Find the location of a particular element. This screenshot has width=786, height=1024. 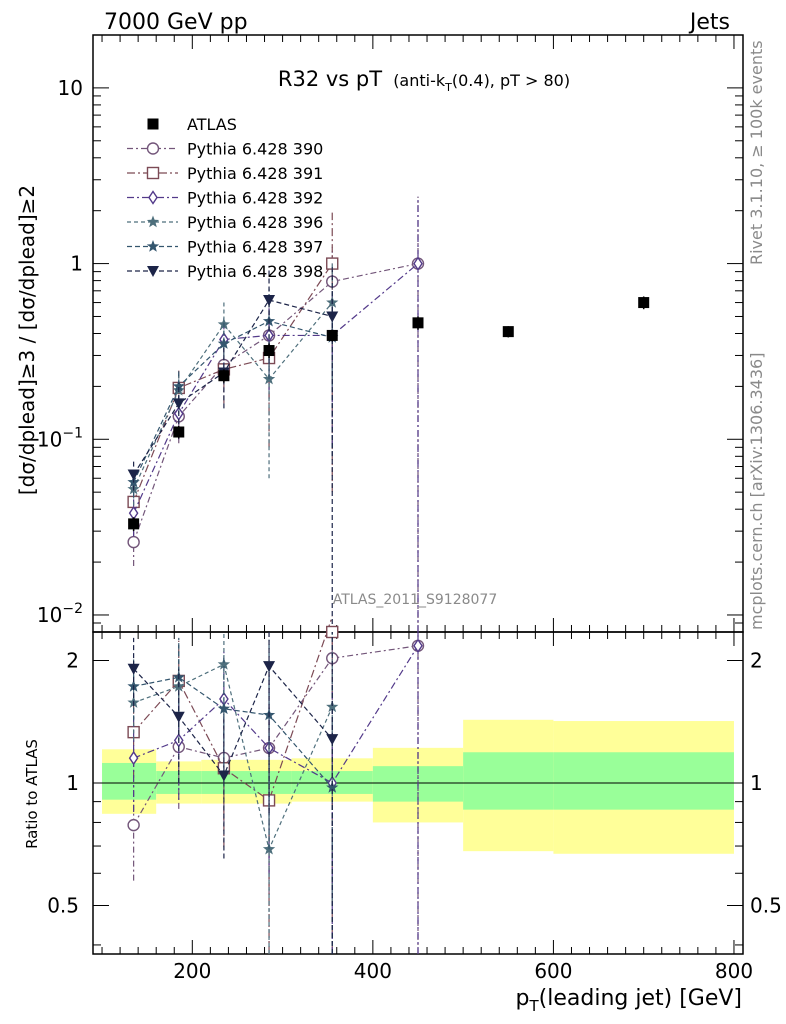

ratio-axis-label: Ratio to ATLAS is located at coordinates (32, 794).